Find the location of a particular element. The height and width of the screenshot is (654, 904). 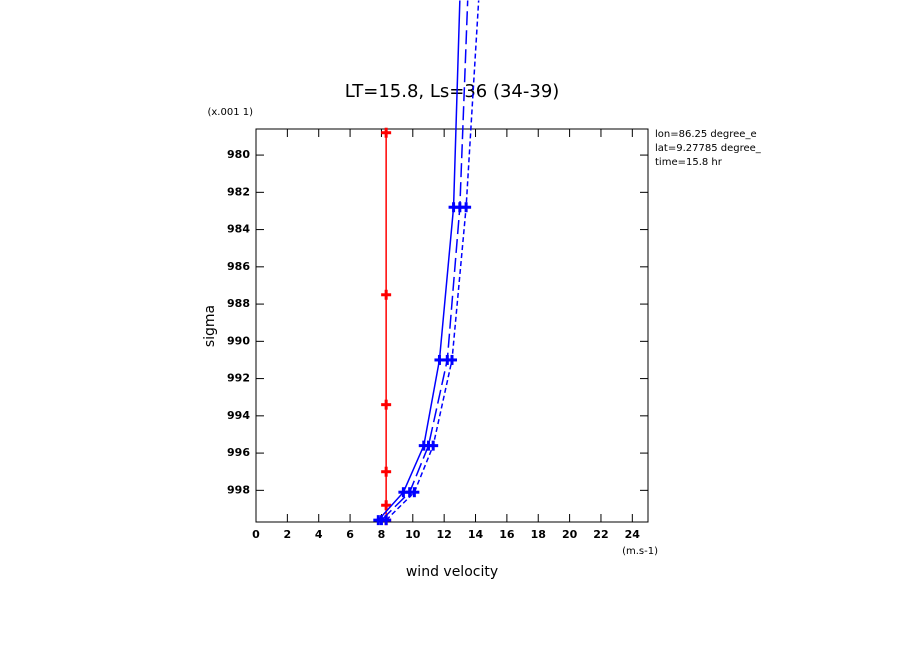

y-tick-label: 990 is located at coordinates (238, 340).